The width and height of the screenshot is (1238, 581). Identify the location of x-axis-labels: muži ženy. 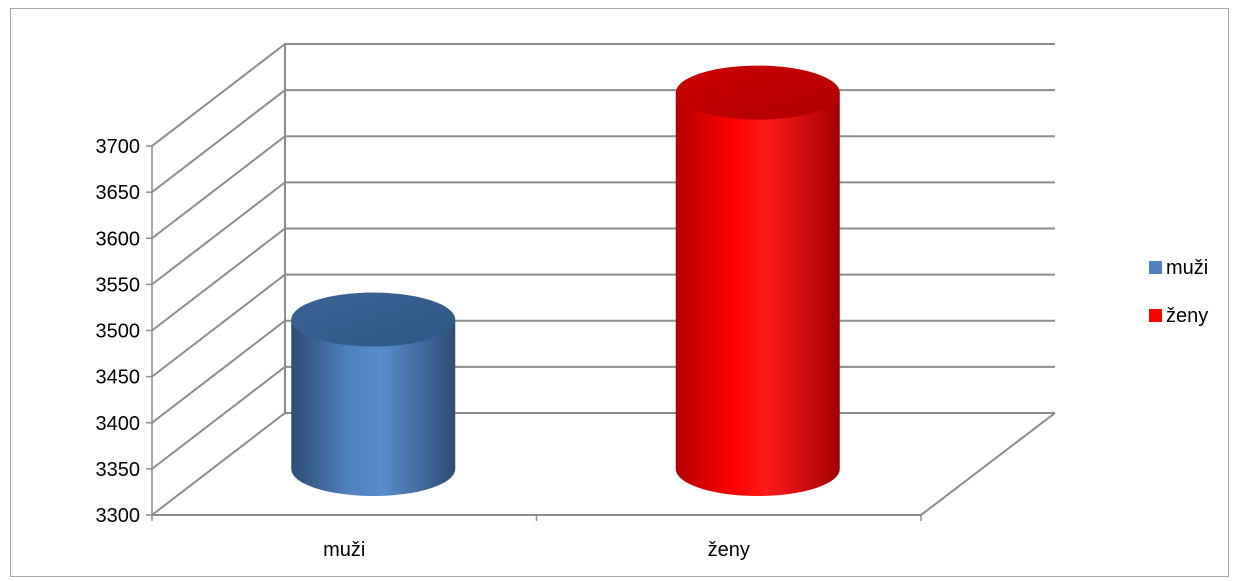
(536, 550).